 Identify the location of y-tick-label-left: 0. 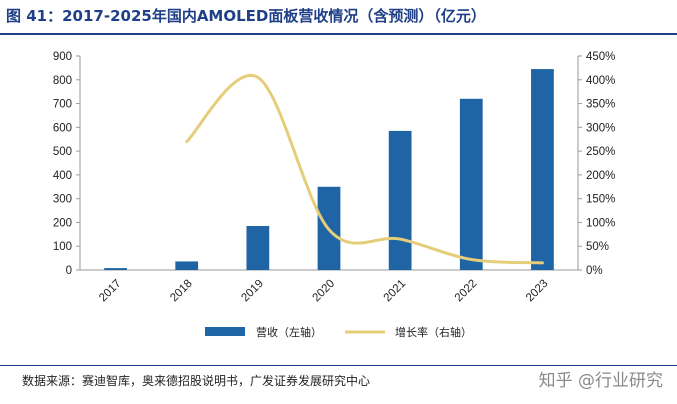
(69, 271).